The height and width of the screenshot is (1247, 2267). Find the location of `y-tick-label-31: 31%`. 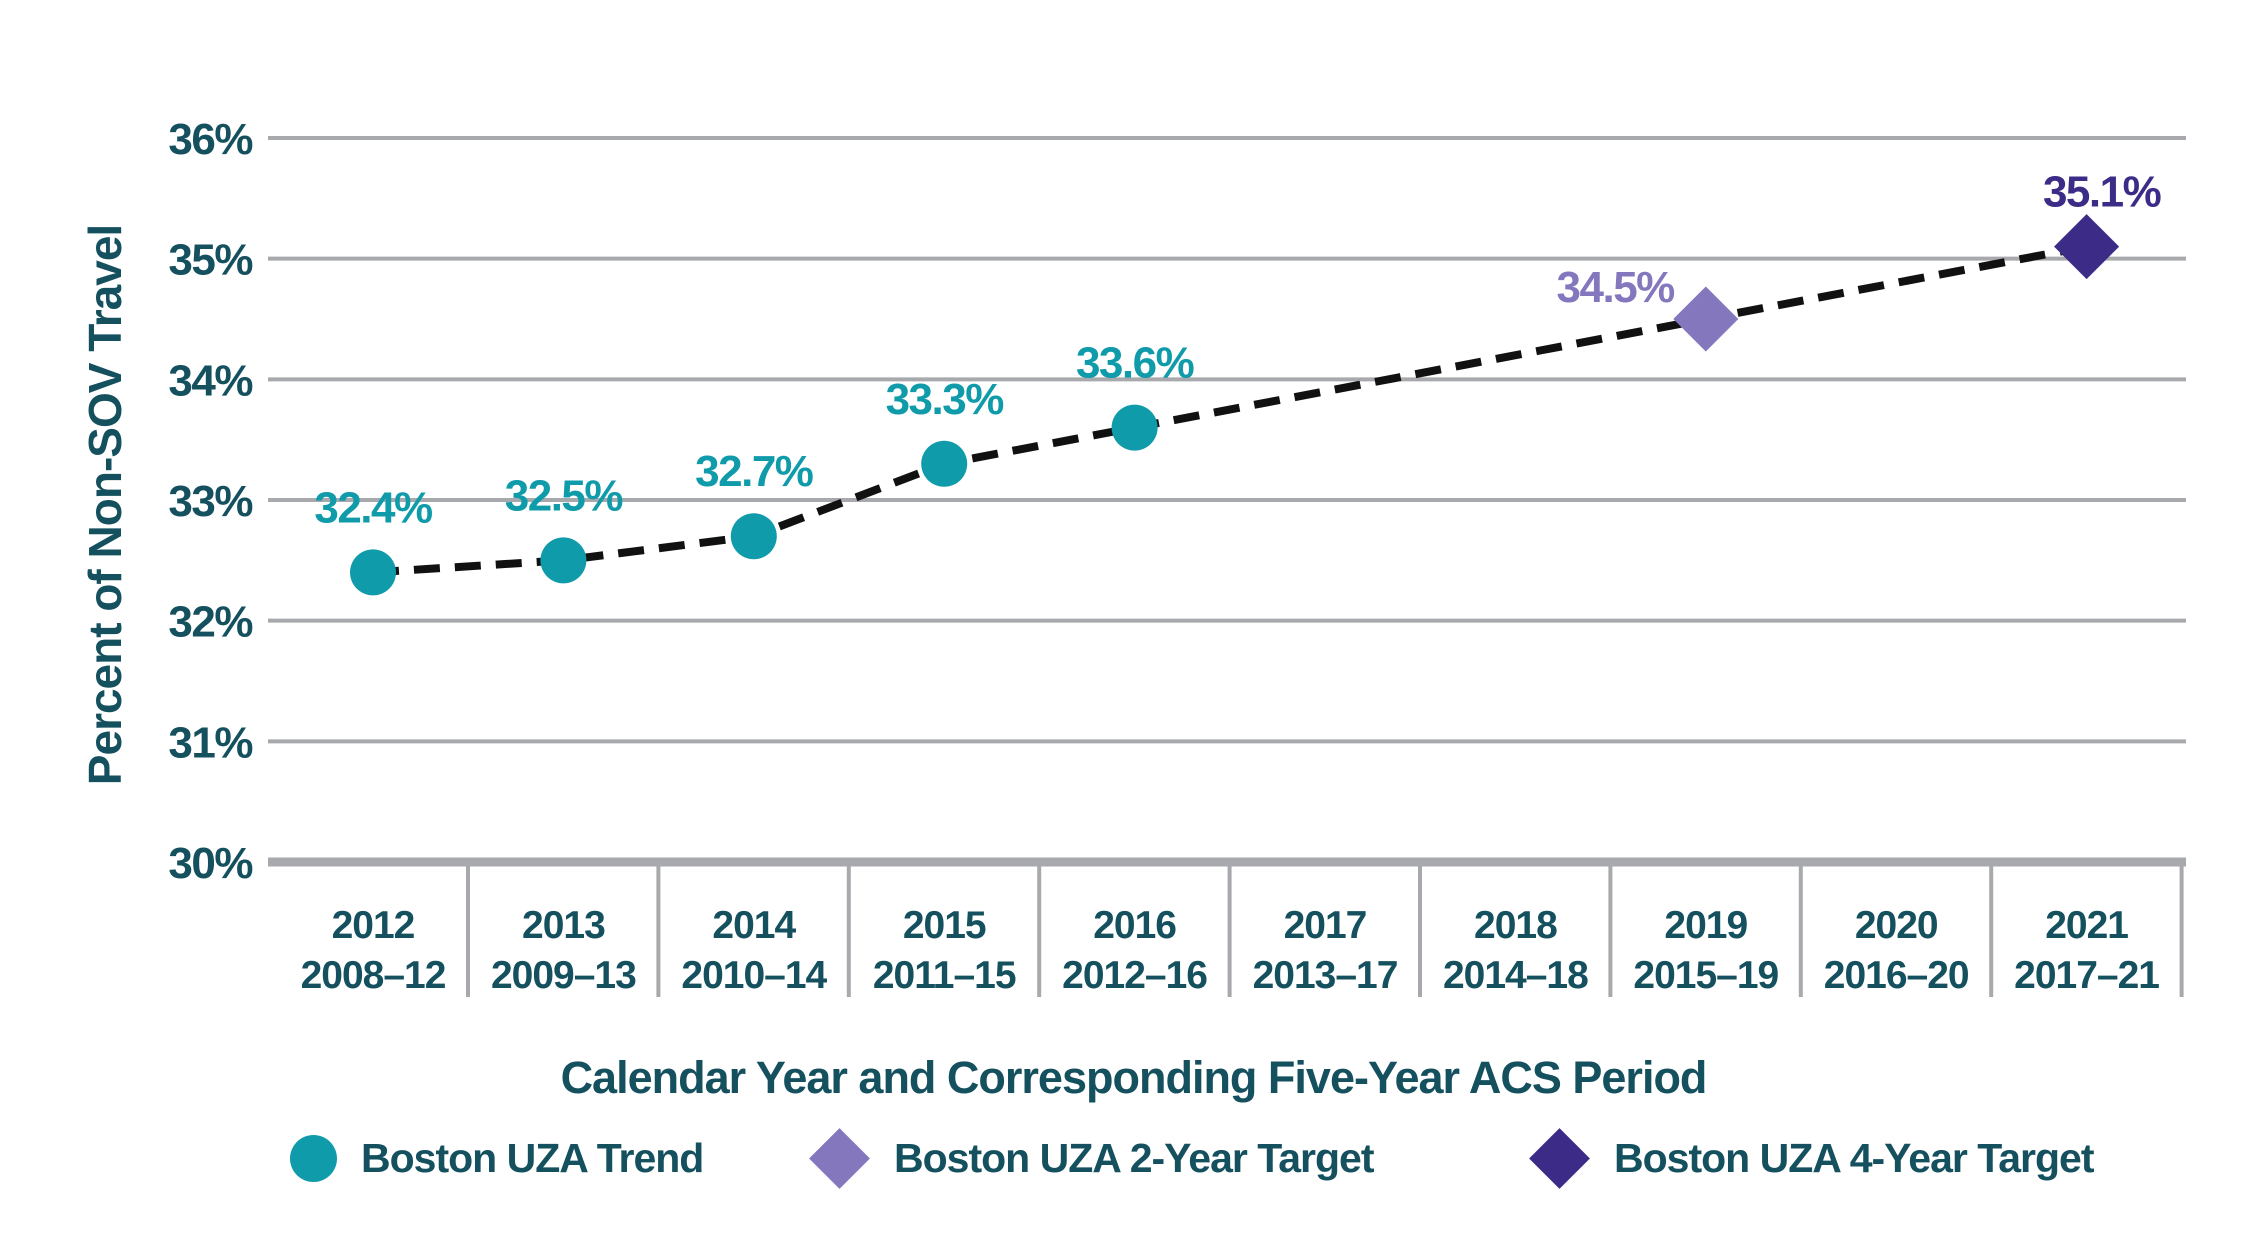

y-tick-label-31: 31% is located at coordinates (210, 742).